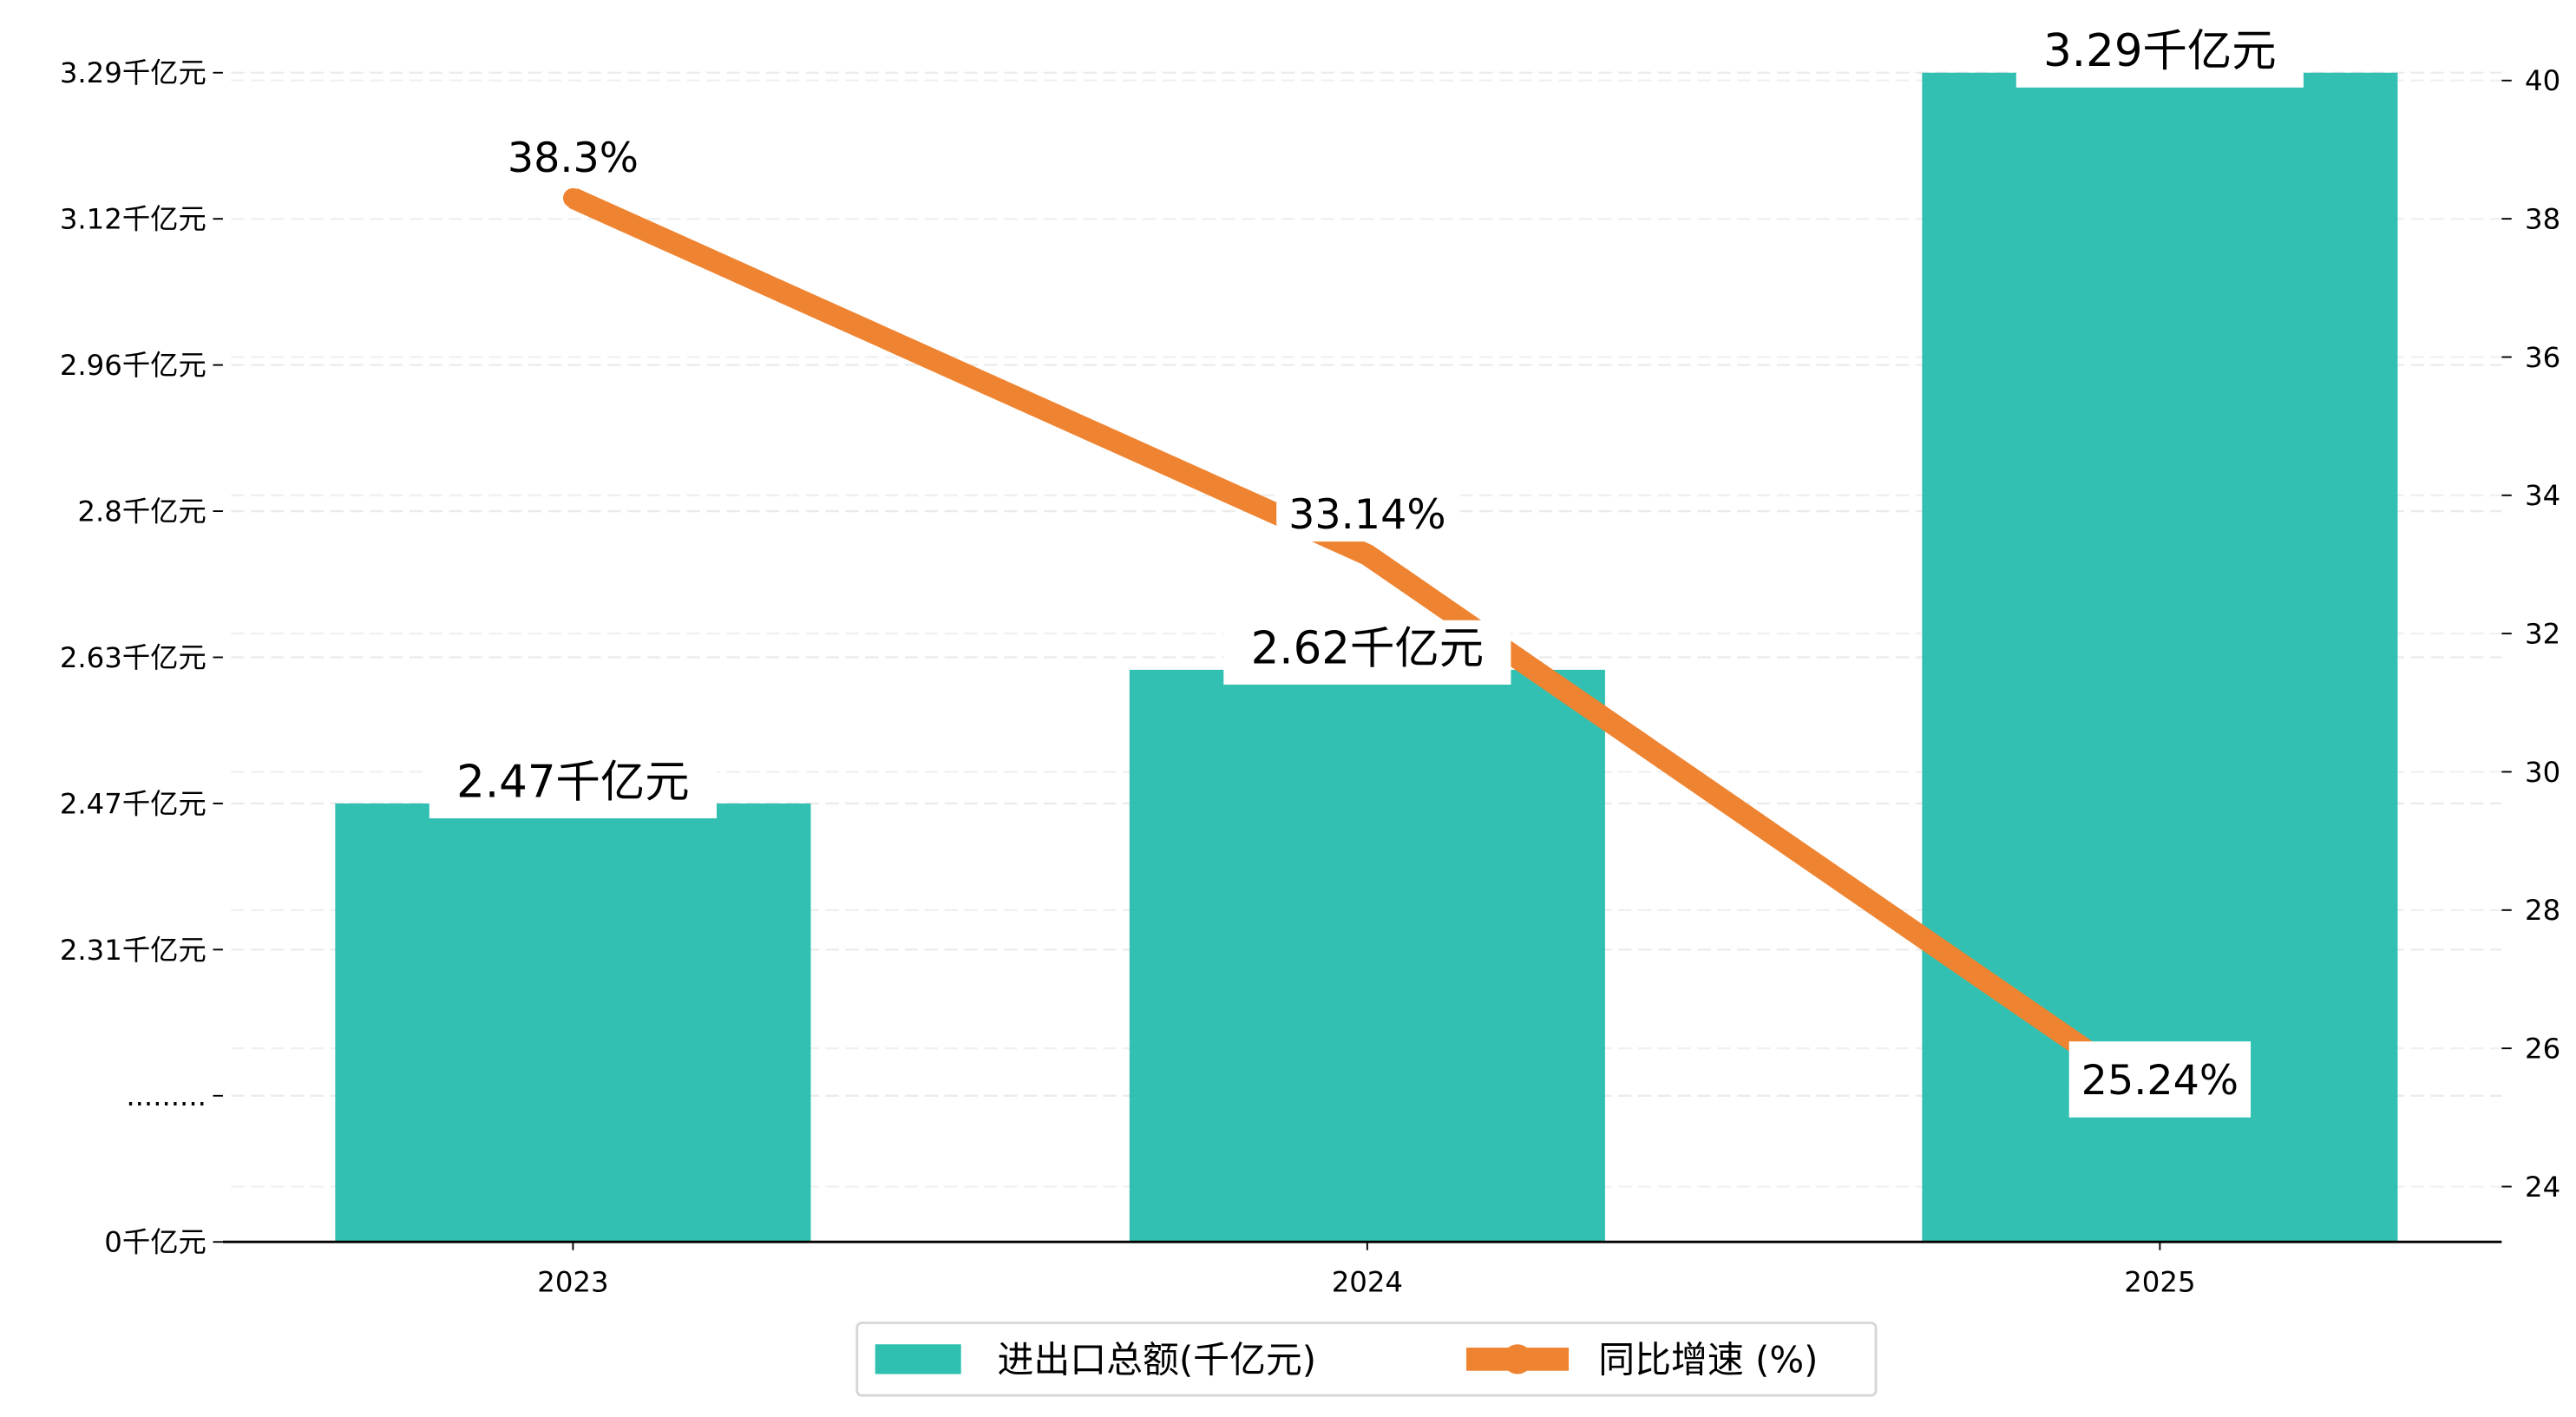  What do you see at coordinates (2159, 1281) in the screenshot?
I see `x-tick-label: 2025` at bounding box center [2159, 1281].